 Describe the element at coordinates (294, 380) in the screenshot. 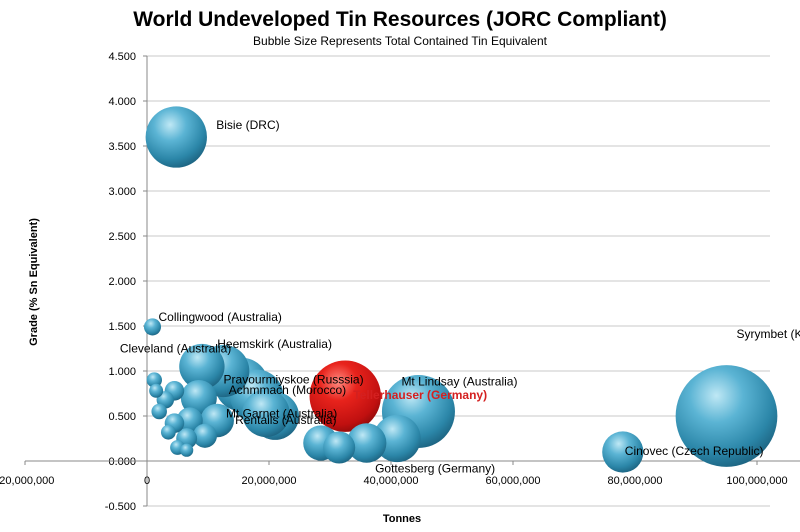

I see `bubble-label: Pravourmiyskoe (Russsia)` at that location.